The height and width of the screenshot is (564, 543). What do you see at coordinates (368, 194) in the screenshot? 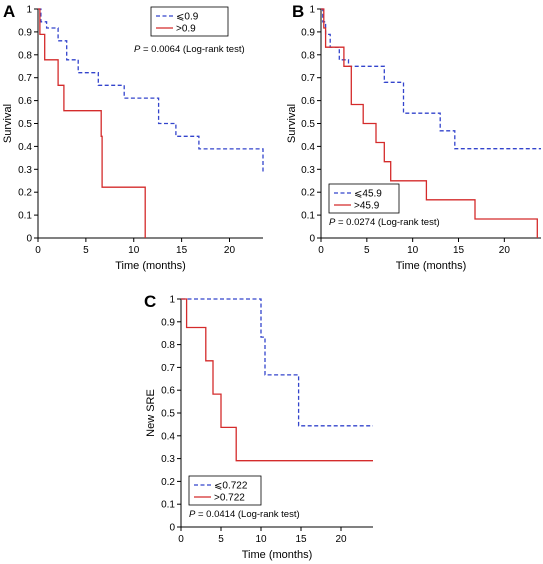
I see `legend-entry: ⩽45.9` at bounding box center [368, 194].